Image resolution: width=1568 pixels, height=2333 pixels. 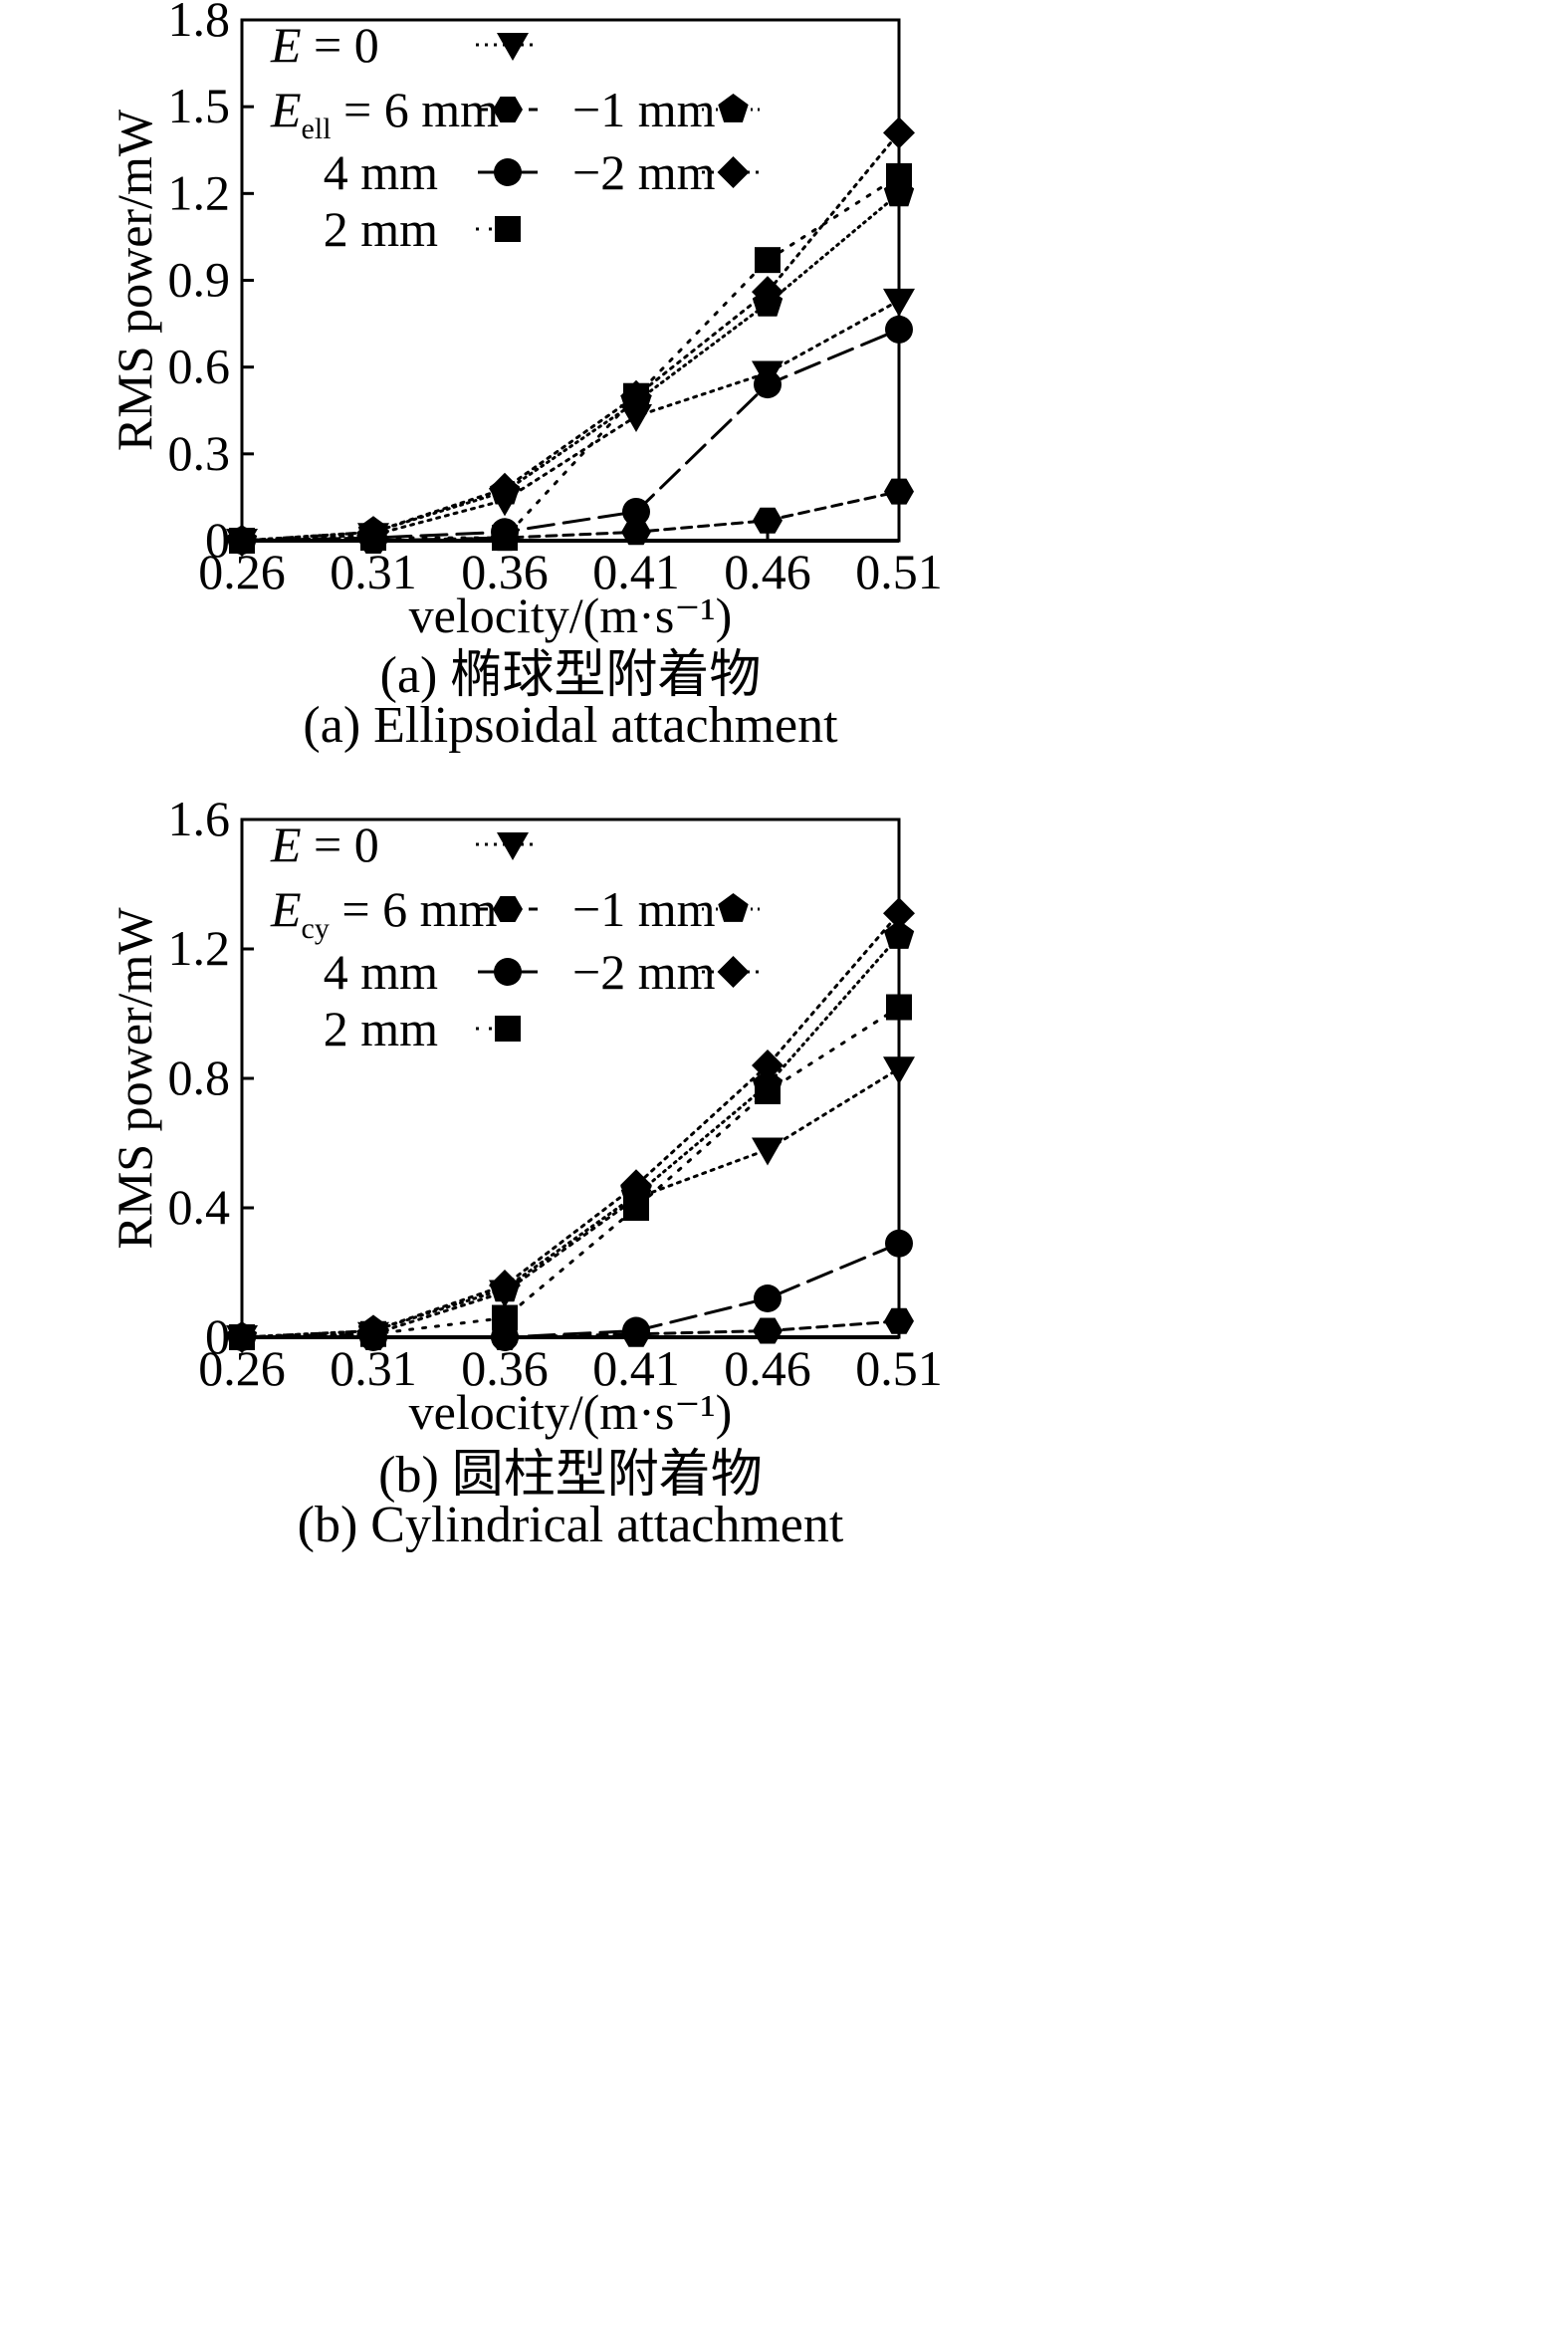 What do you see at coordinates (570, 1475) in the screenshot?
I see `caption-zh: (b) 圆柱型附着物` at bounding box center [570, 1475].